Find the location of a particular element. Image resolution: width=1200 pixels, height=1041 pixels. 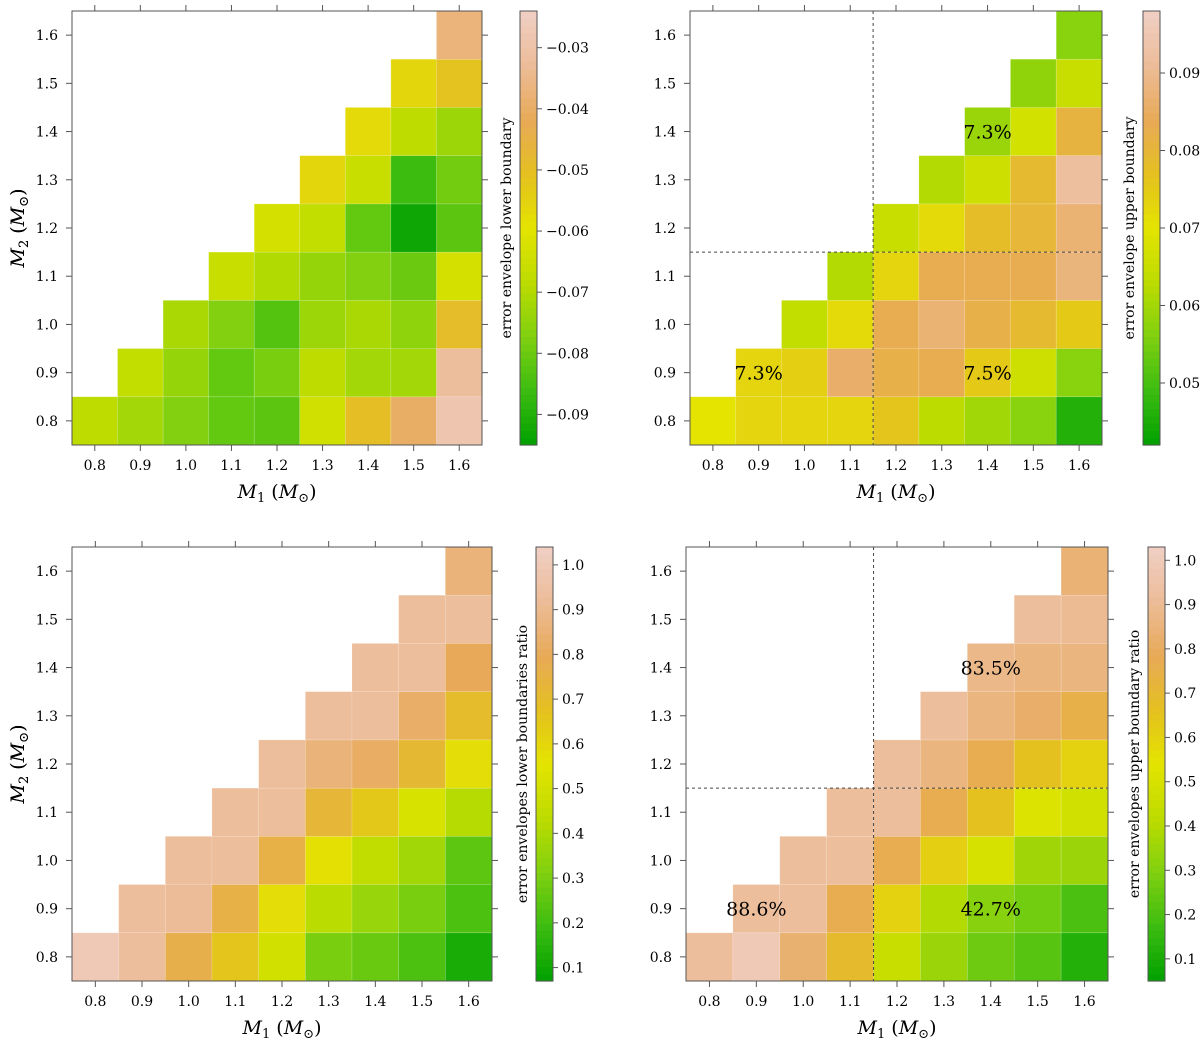

percent-annotation: 42.7% is located at coordinates (991, 910).